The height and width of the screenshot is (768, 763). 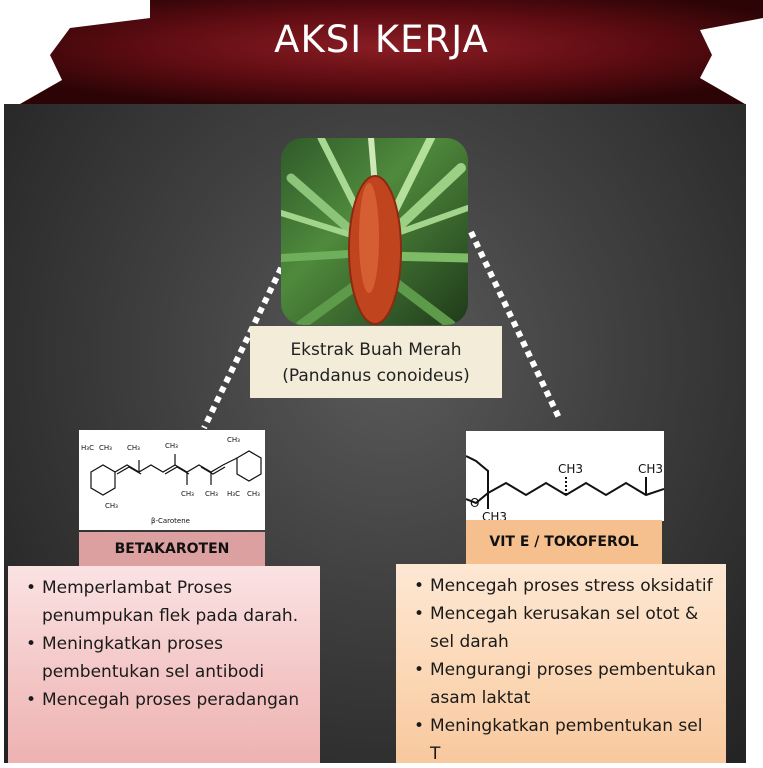 I want to click on source-caption: Ekstrak Buah Merah (Pandanus conoideus), so click(x=376, y=362).